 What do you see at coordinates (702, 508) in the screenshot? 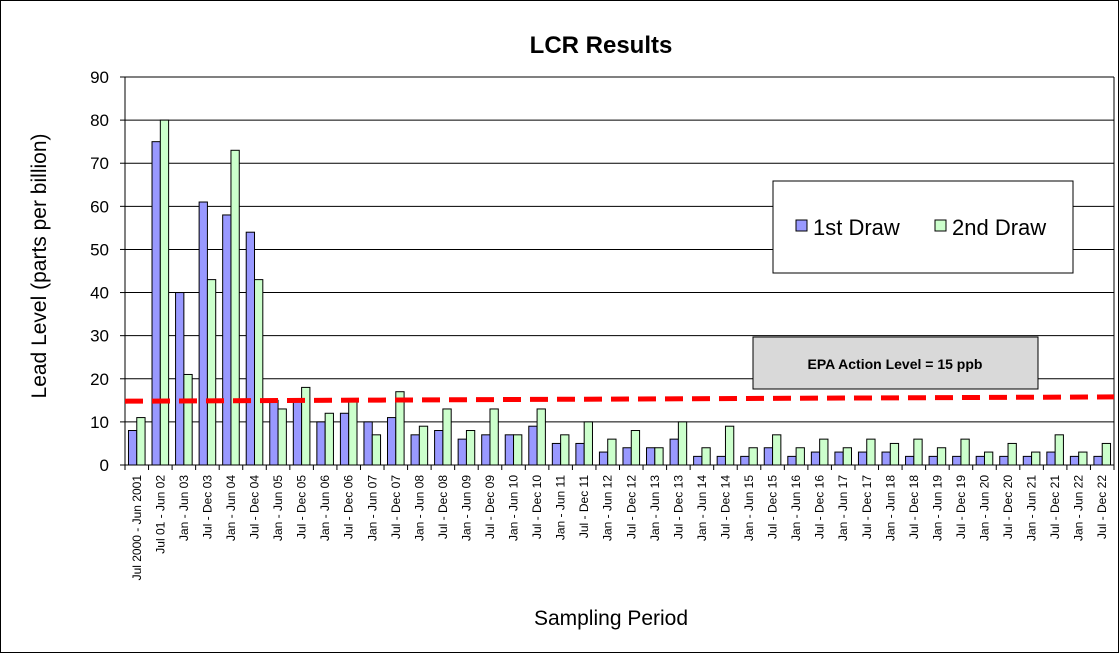
I see `x-tick-label: Jan - Jun 14` at bounding box center [702, 508].